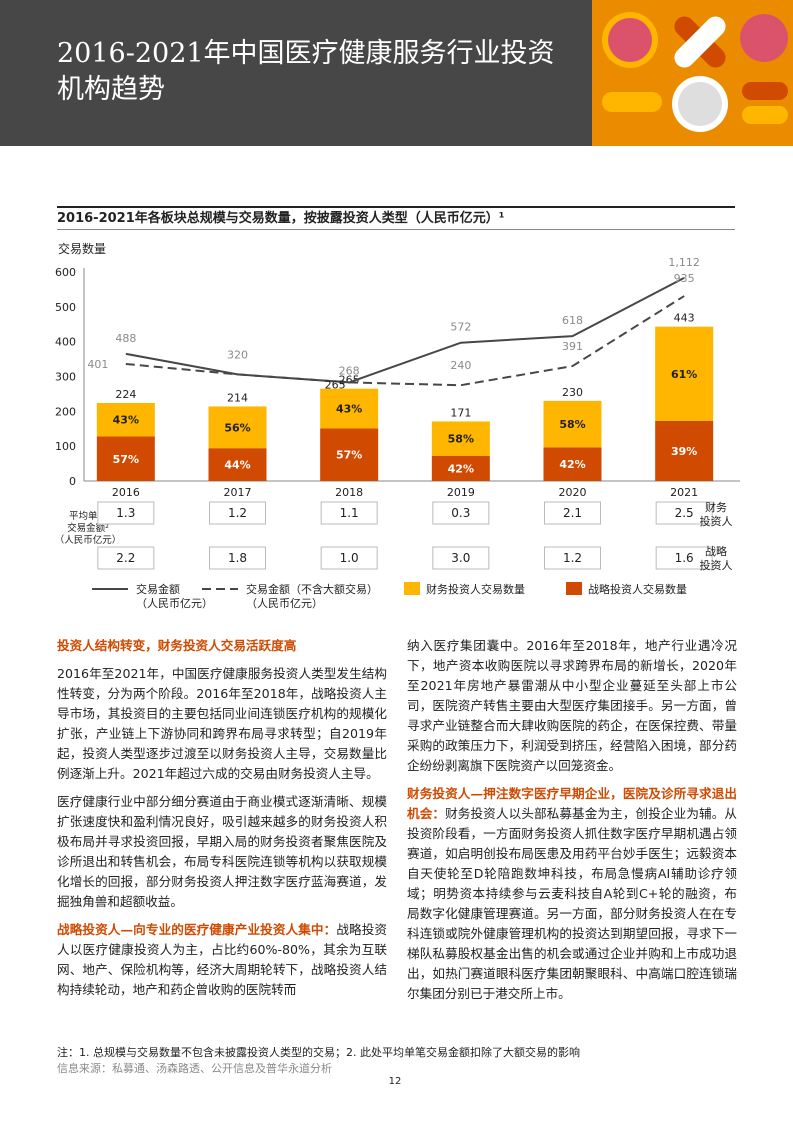 The image size is (793, 1122). Describe the element at coordinates (65, 377) in the screenshot. I see `y-tick-label: 300` at that location.